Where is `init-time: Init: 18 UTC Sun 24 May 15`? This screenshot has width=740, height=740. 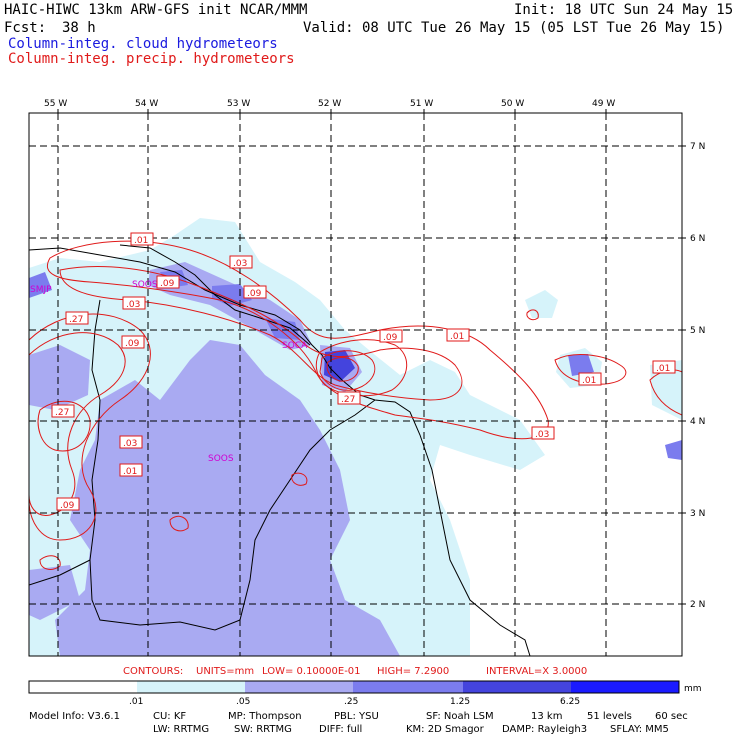
init-time: Init: 18 UTC Sun 24 May 15 is located at coordinates (624, 10).